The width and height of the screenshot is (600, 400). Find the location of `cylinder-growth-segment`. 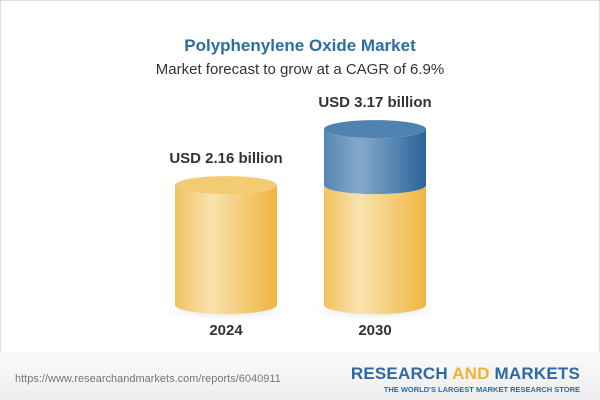

cylinder-growth-segment is located at coordinates (375, 162).